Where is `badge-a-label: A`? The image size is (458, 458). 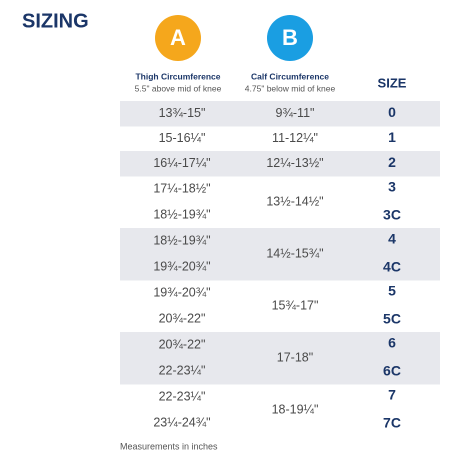
badge-a-label: A is located at coordinates (178, 37).